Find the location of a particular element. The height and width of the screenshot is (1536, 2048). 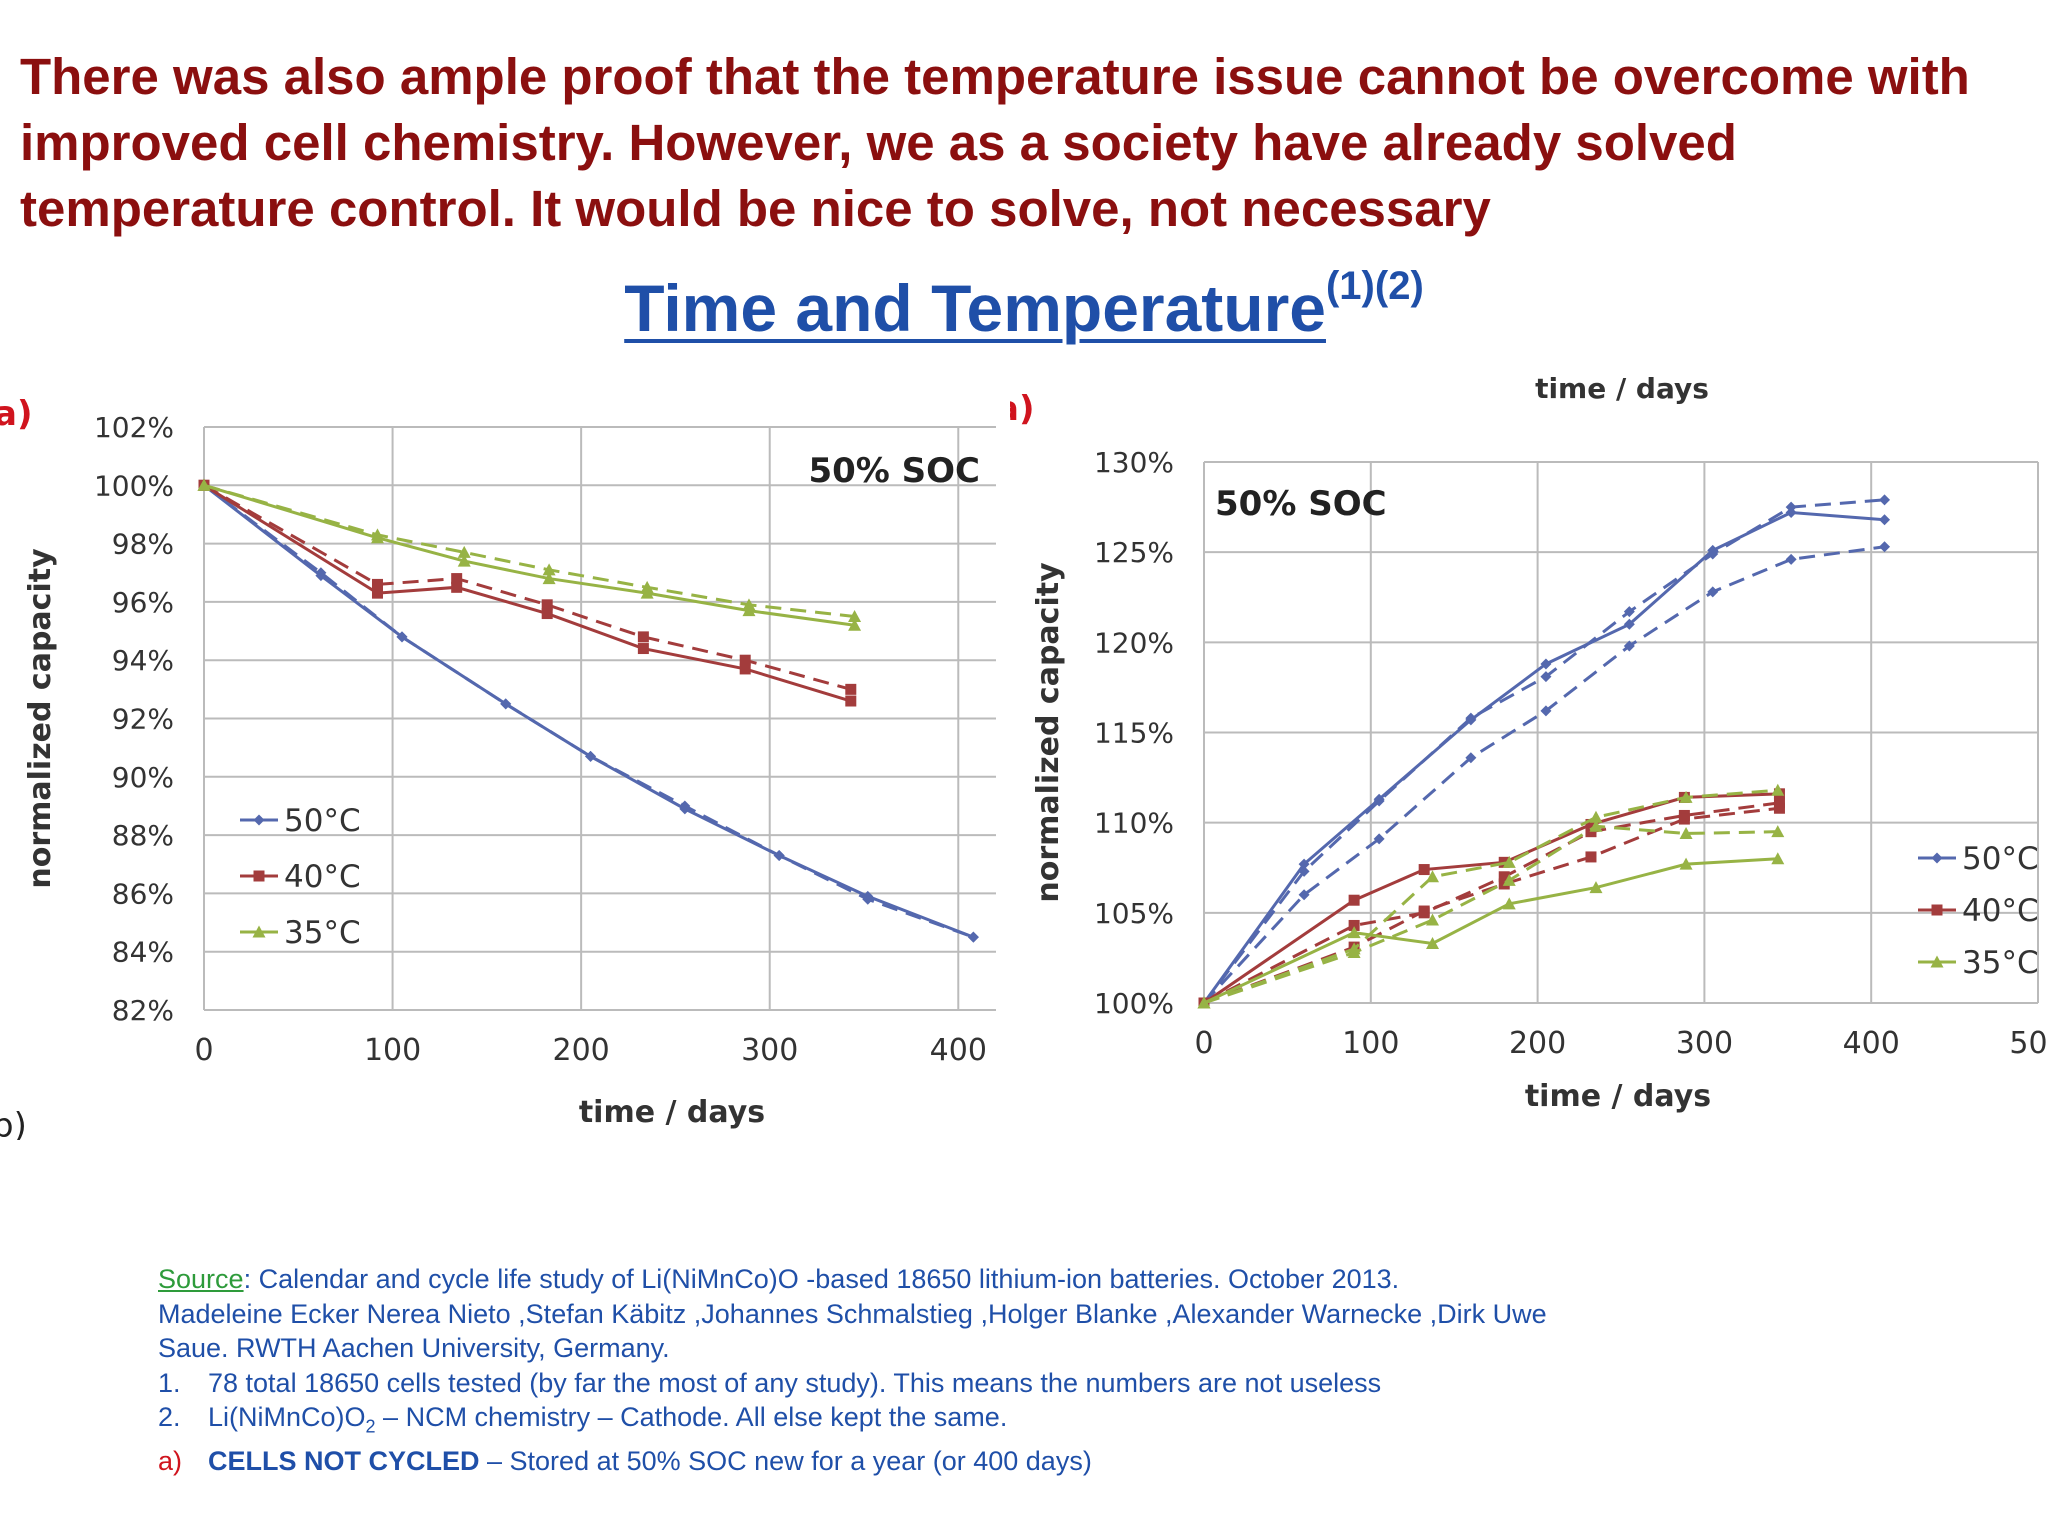

slide-title-superscript: (1)(2) is located at coordinates (1374, 286).